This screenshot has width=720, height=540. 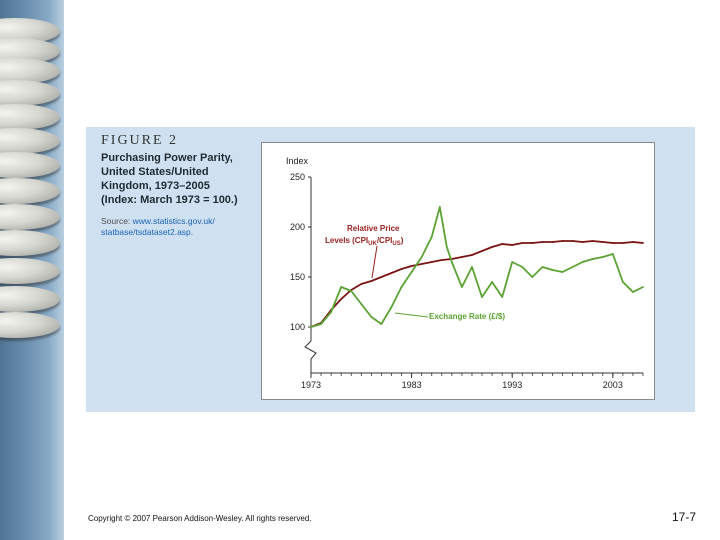 I want to click on annotation-part: /CPI, so click(x=385, y=240).